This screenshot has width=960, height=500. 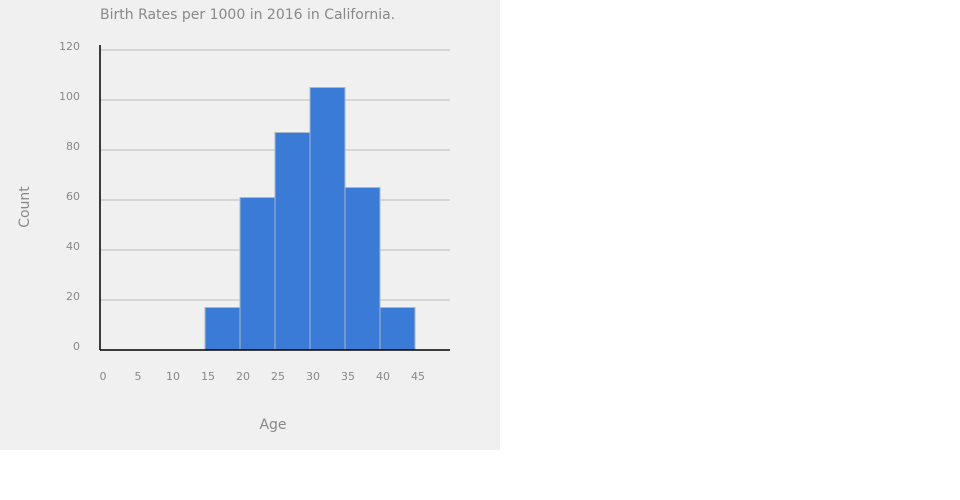 What do you see at coordinates (348, 376) in the screenshot?
I see `x-tick-label: 35` at bounding box center [348, 376].